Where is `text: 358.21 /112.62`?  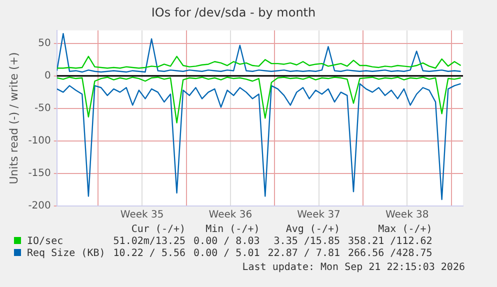
text: 358.21 /112.62 is located at coordinates (390, 242).